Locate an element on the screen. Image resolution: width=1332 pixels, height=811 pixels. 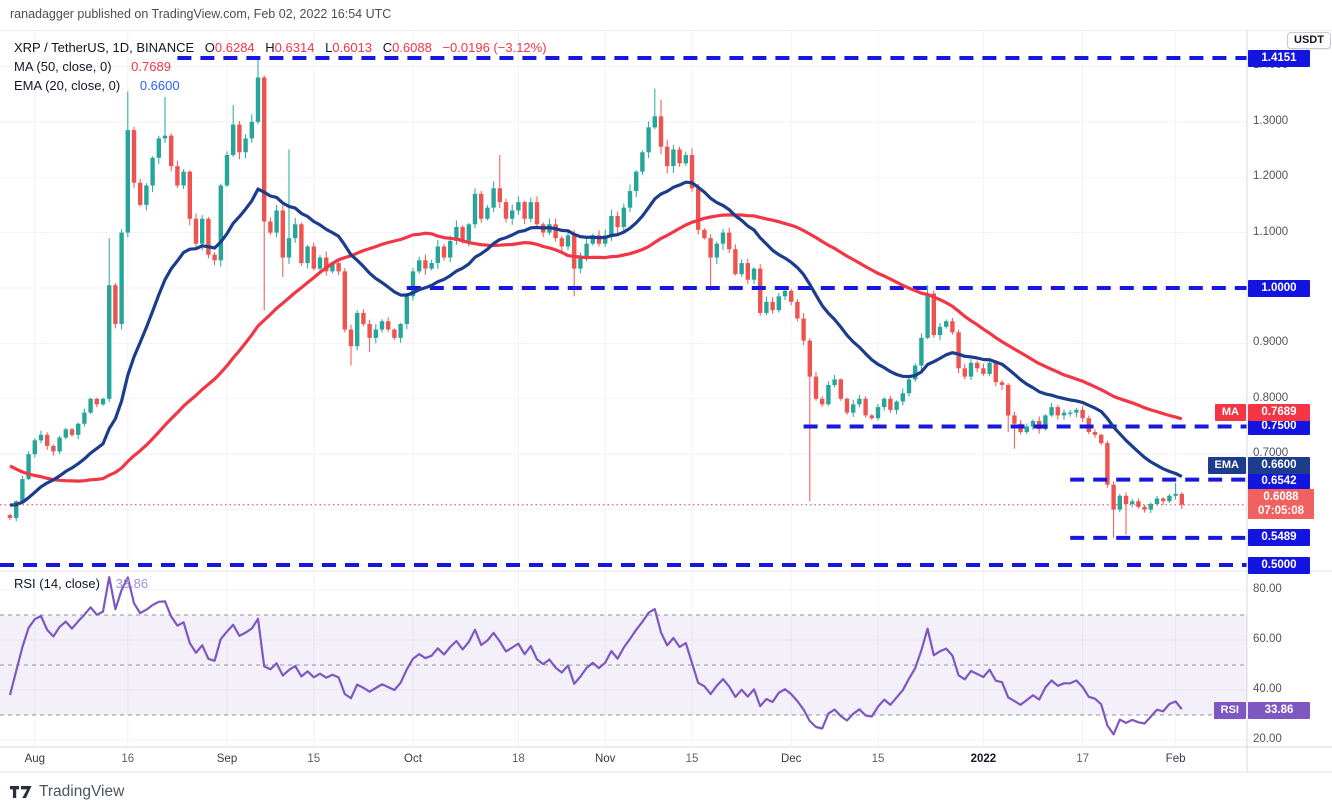
rsi-tick: 20.00 is located at coordinates (1267, 739).